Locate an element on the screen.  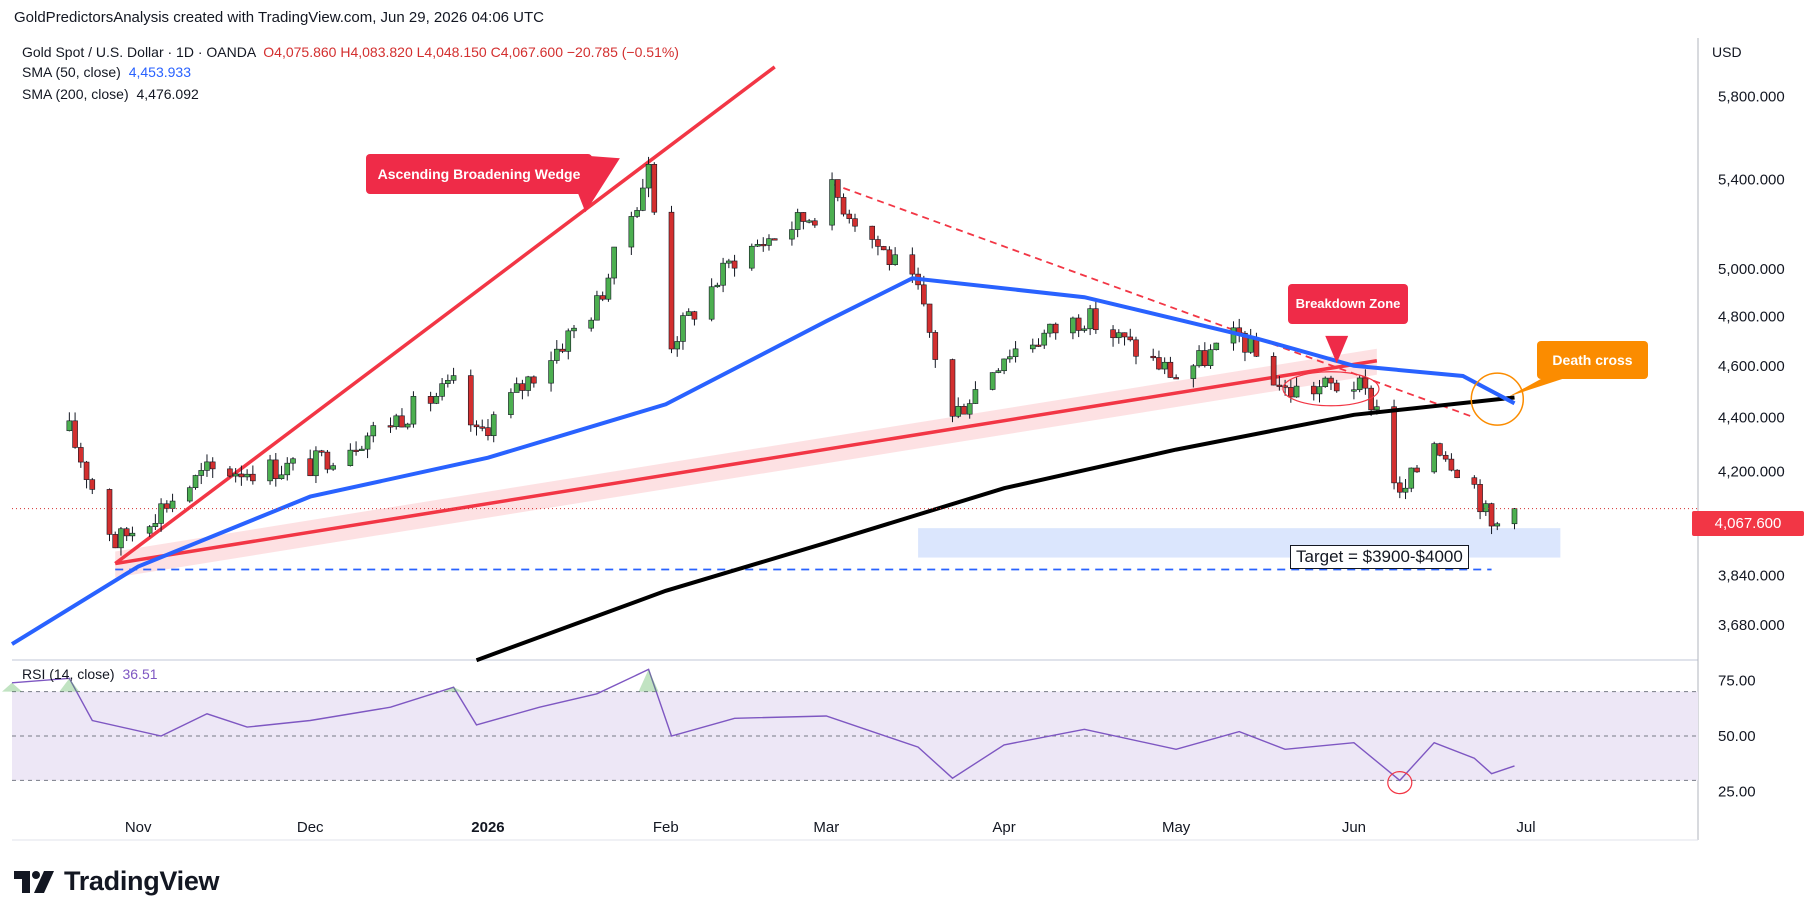
target-label: Target = $3900-$4000 is located at coordinates (1379, 557).